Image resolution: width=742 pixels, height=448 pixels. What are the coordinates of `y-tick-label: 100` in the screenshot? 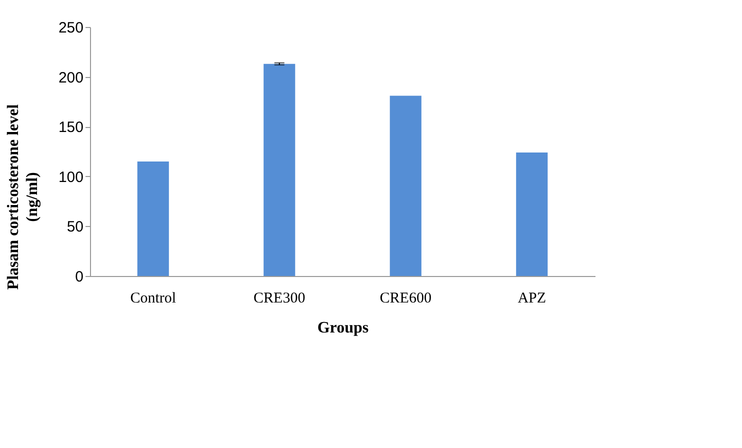 It's located at (71, 177).